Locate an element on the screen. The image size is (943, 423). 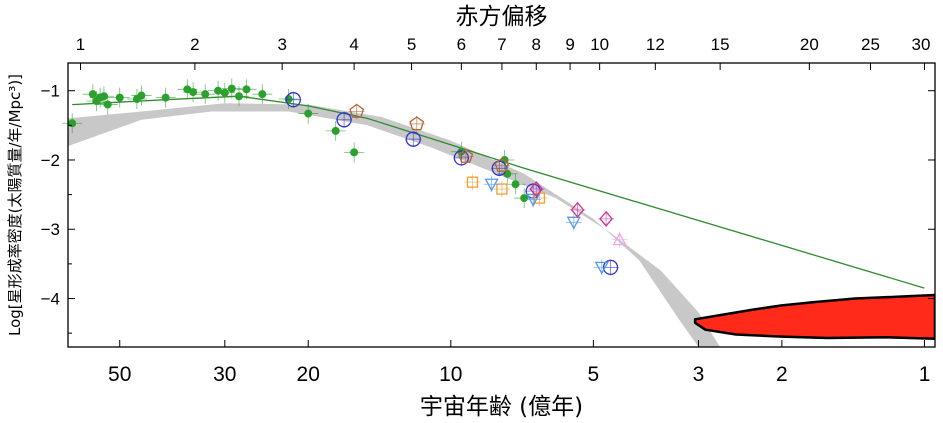
red-region-layer is located at coordinates (814, 316).